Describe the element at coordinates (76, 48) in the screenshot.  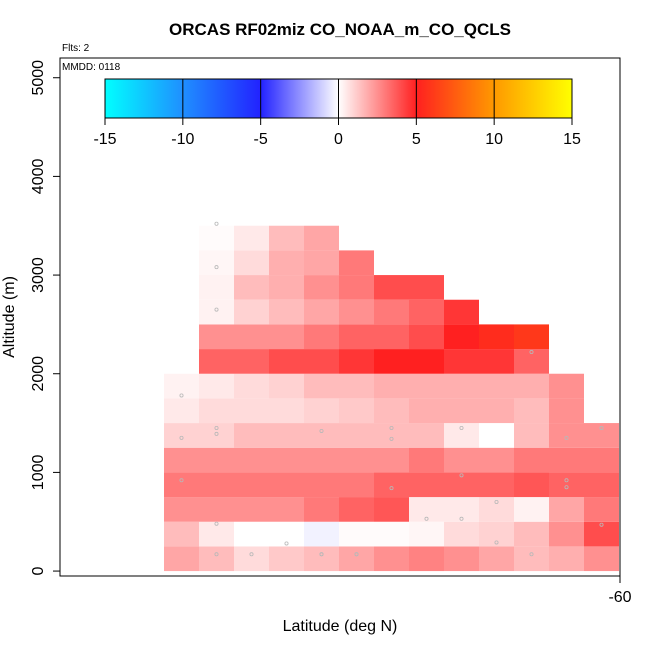
I see `flights-label: Flts: 2` at that location.